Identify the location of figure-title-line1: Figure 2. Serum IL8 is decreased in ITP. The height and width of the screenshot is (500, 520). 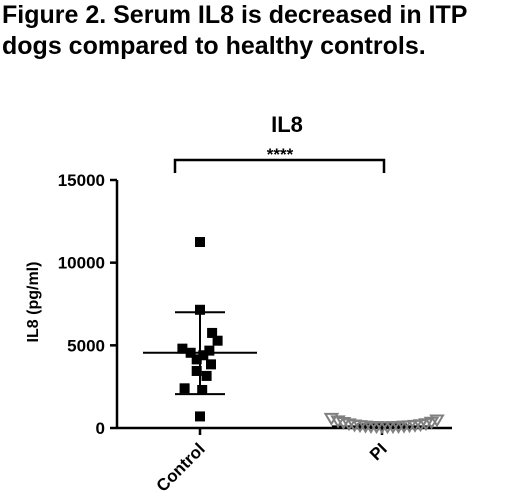
(235, 15).